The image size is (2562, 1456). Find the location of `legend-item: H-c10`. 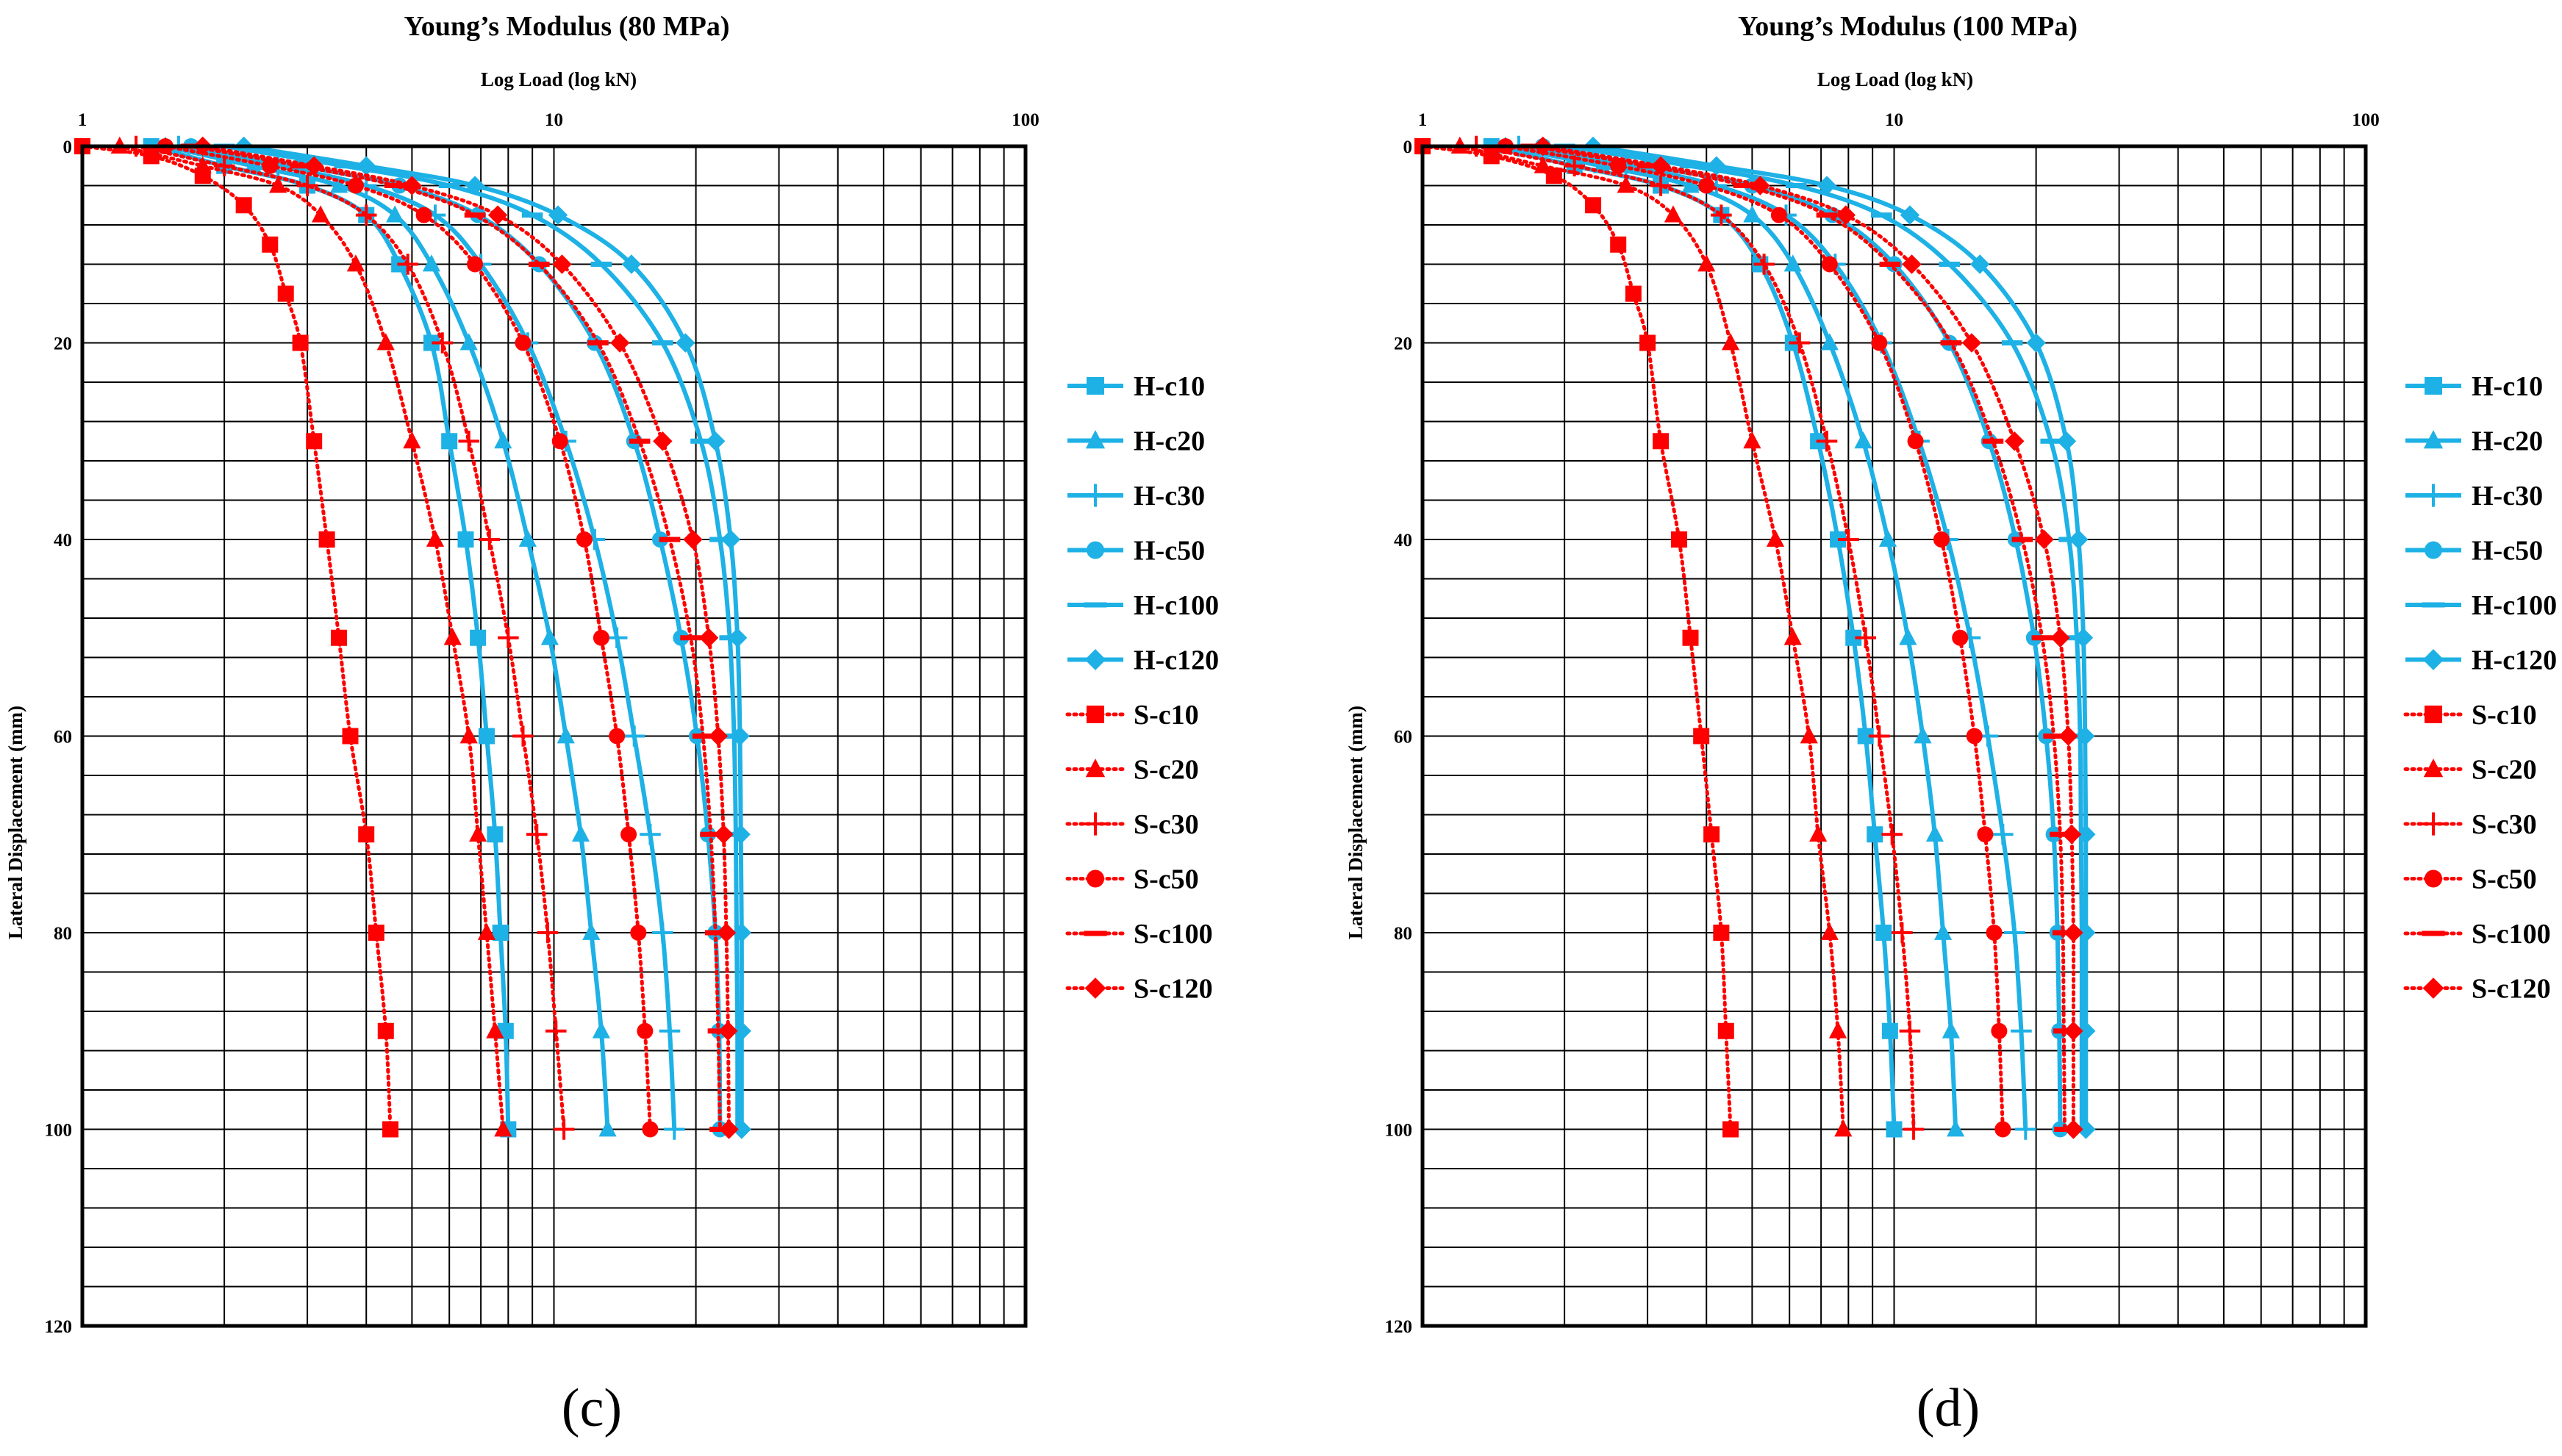

legend-item: H-c10 is located at coordinates (1136, 387).